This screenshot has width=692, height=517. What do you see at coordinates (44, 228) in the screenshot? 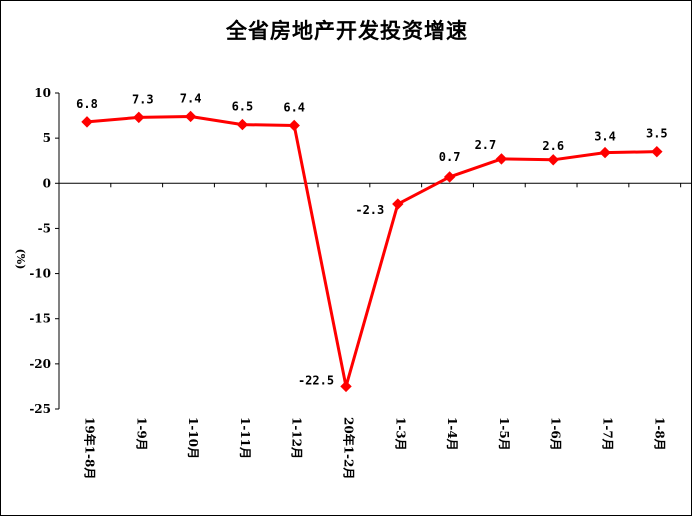
I see `y-tick-label: -5` at bounding box center [44, 228].